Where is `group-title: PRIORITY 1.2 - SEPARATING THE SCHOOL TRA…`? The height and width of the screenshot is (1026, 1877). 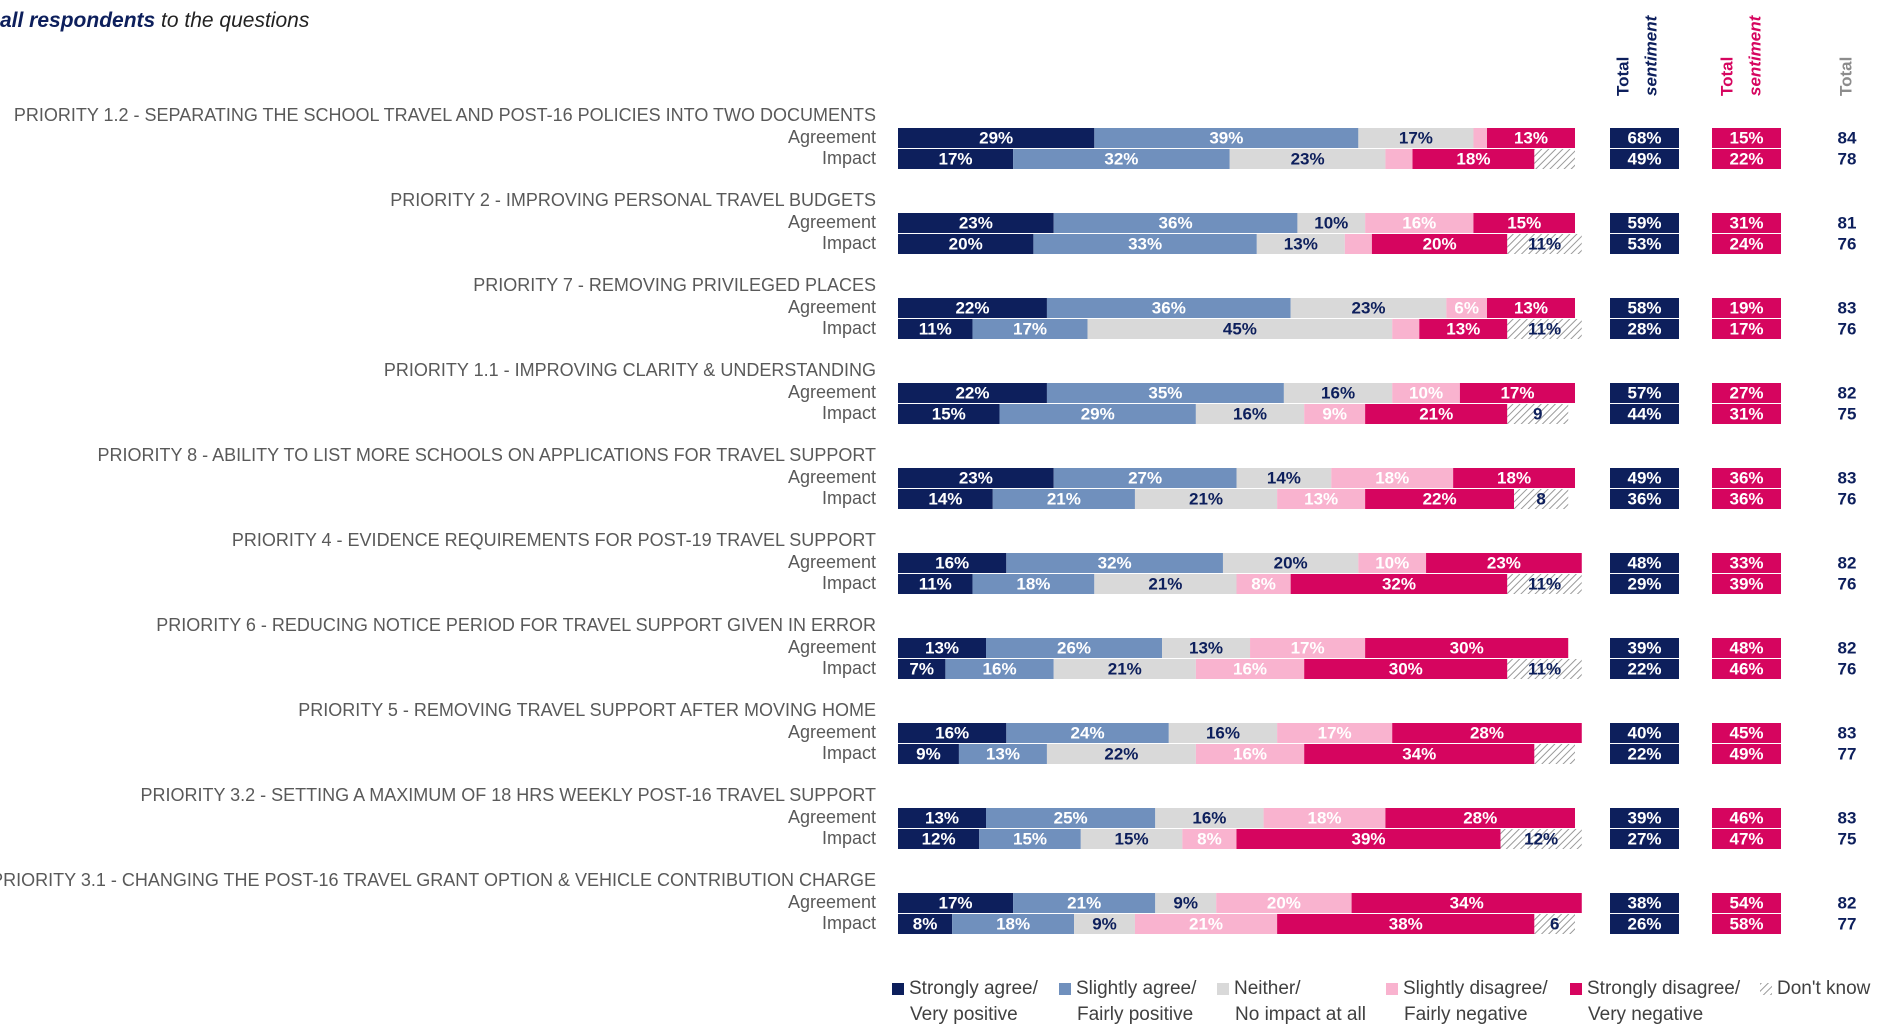 group-title: PRIORITY 1.2 - SEPARATING THE SCHOOL TRA… is located at coordinates (445, 115).